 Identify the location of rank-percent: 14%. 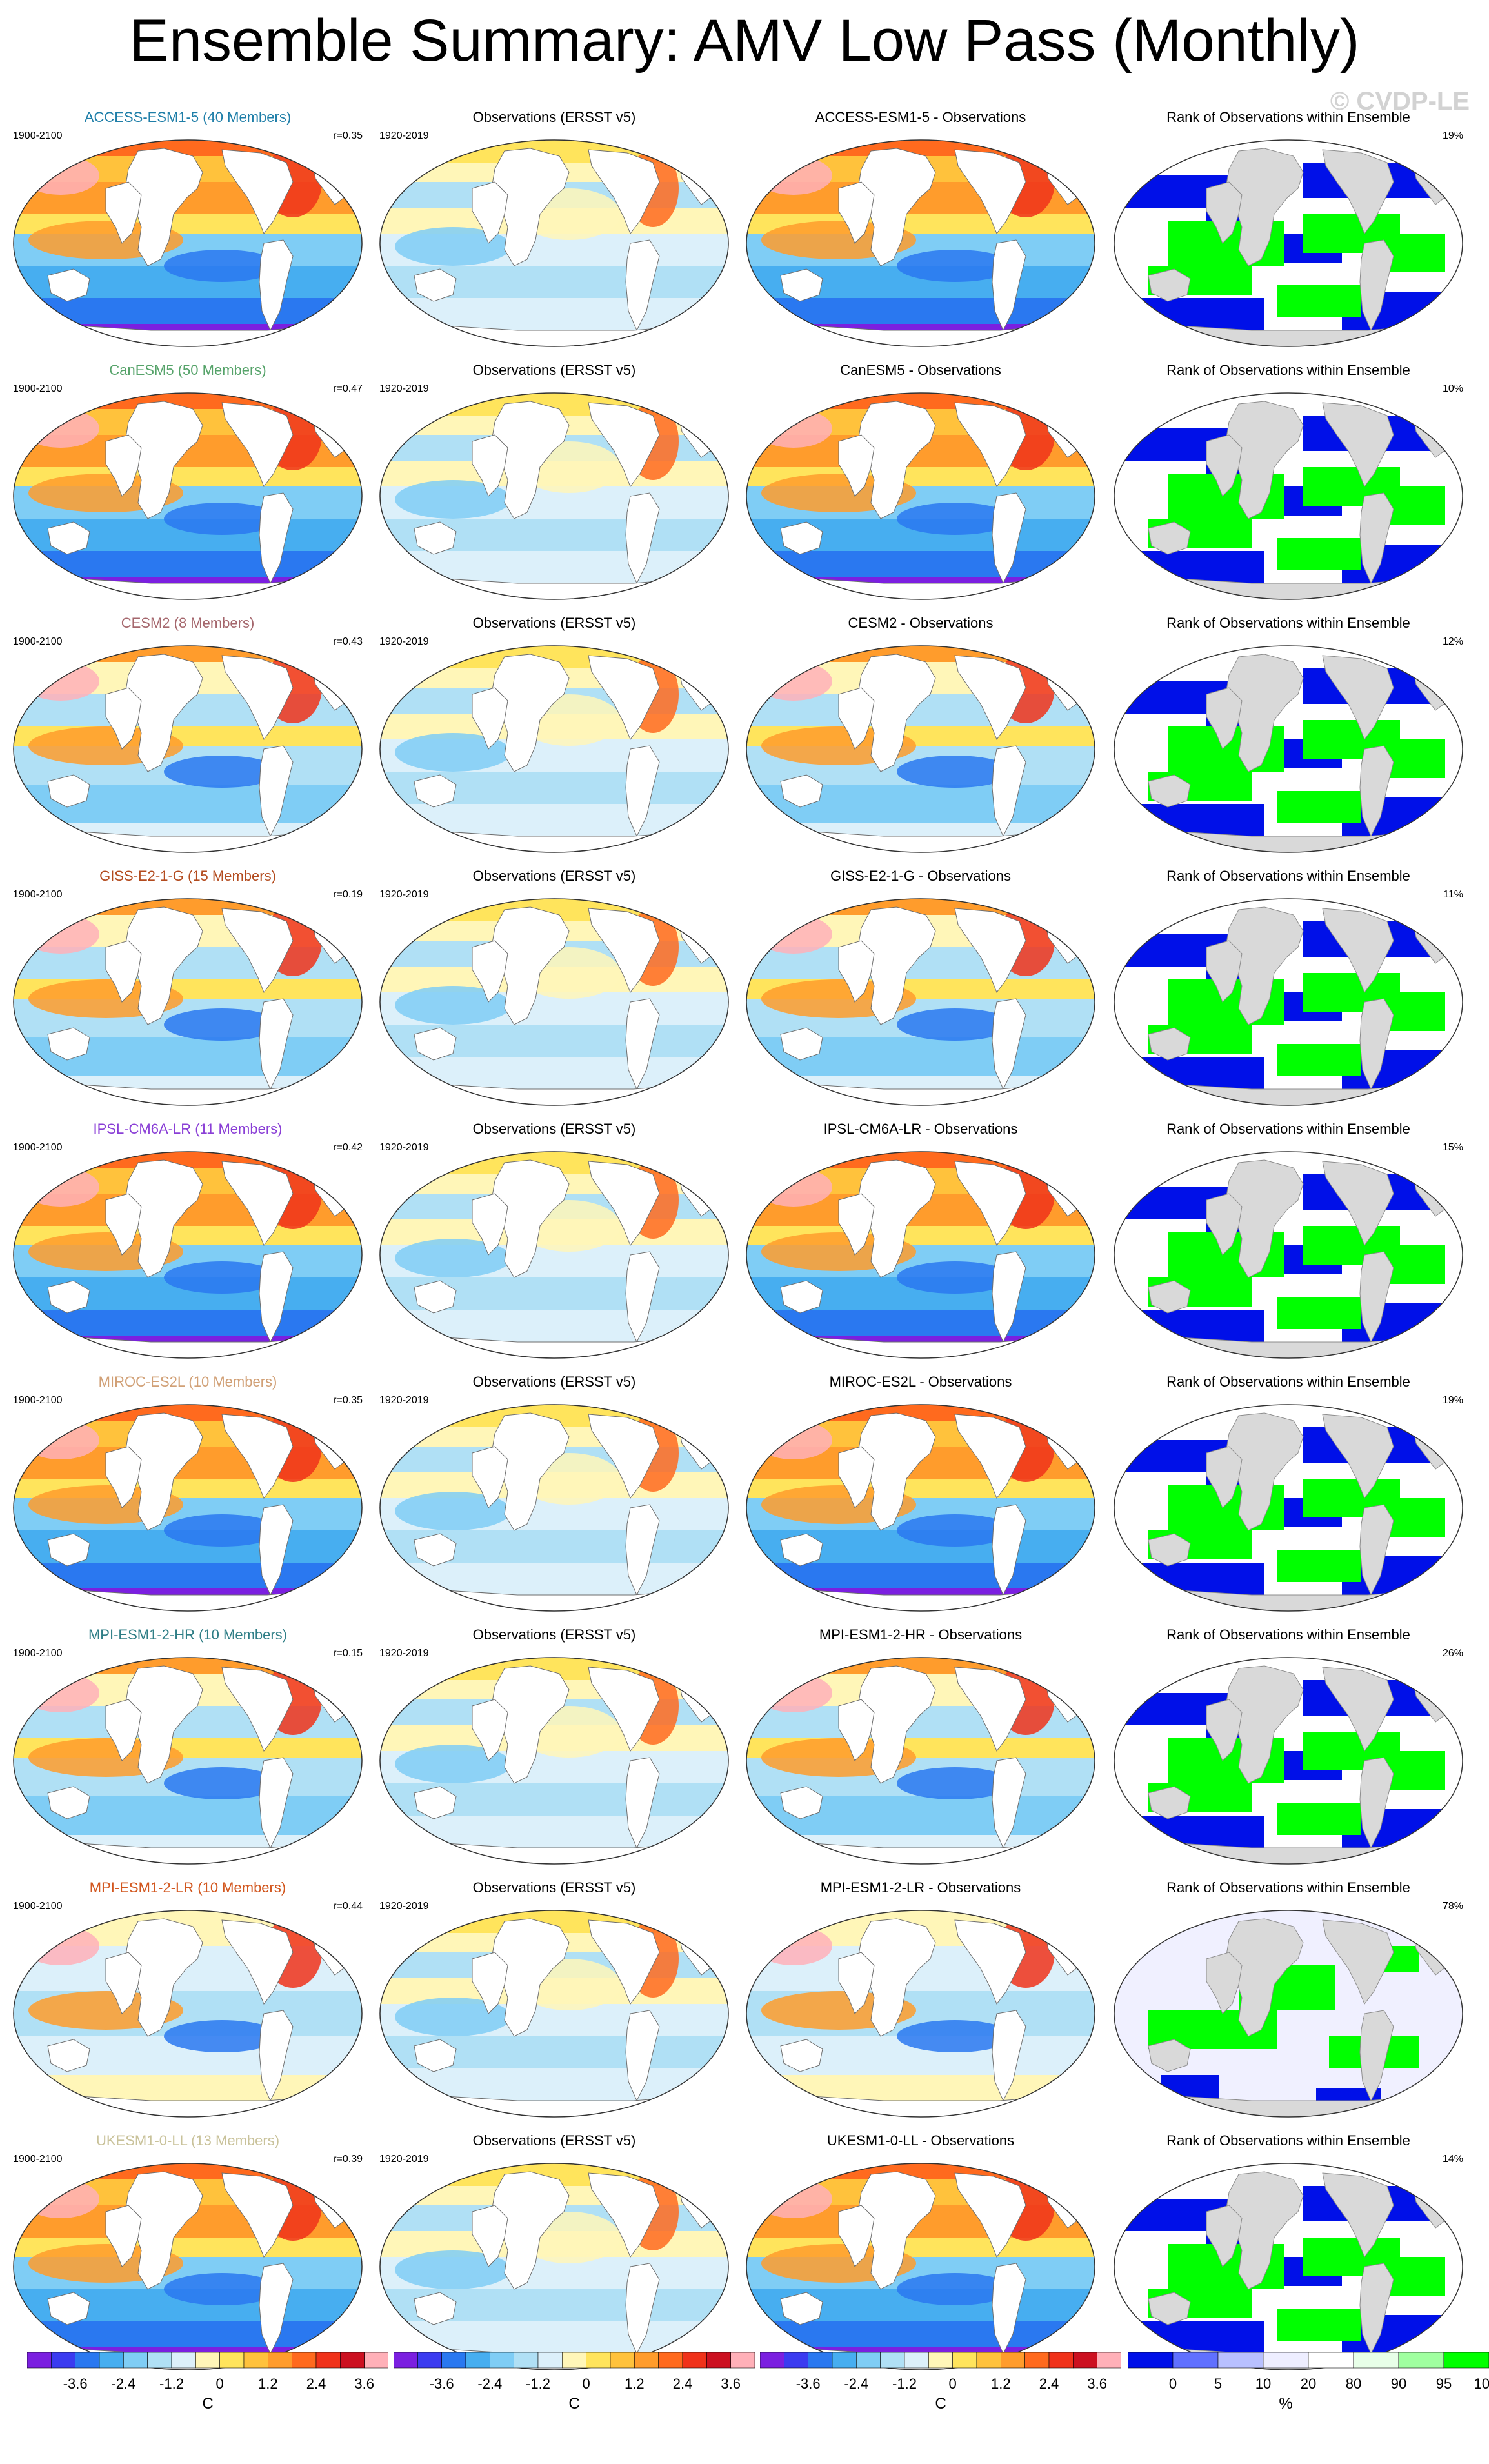
(1452, 2159).